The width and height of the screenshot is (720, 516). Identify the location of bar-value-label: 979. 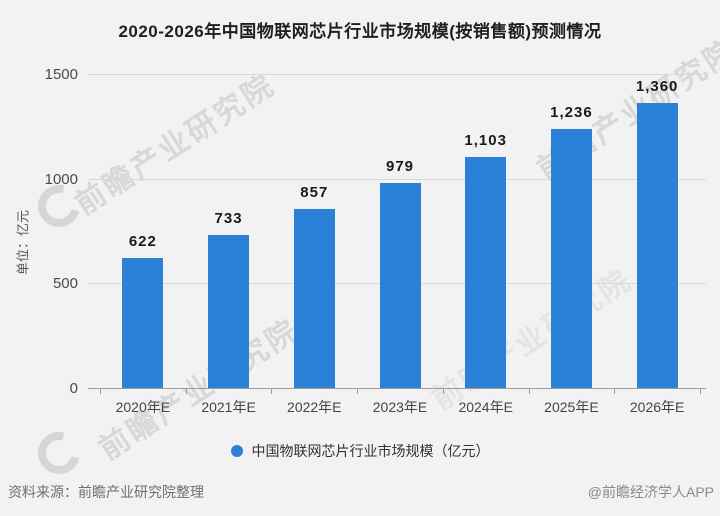
(400, 167).